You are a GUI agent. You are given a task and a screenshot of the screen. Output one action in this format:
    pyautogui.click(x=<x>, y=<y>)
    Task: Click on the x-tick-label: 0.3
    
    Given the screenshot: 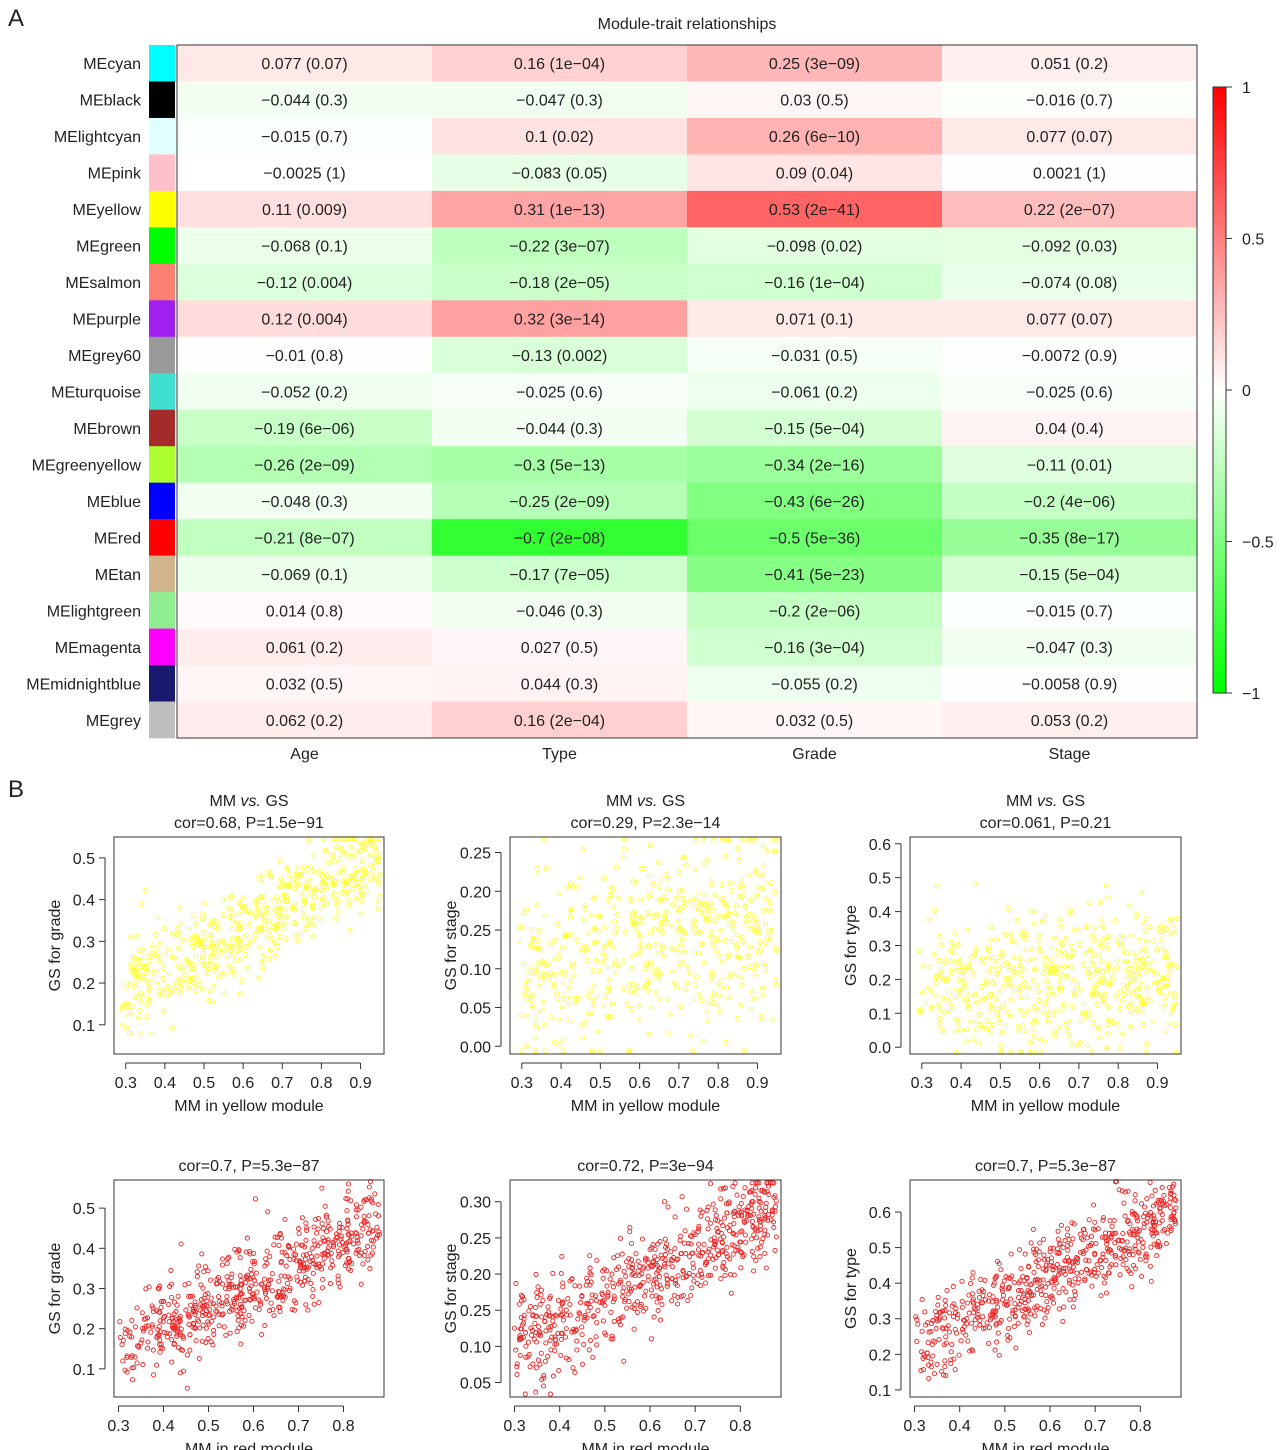 What is the action you would take?
    pyautogui.click(x=914, y=1426)
    